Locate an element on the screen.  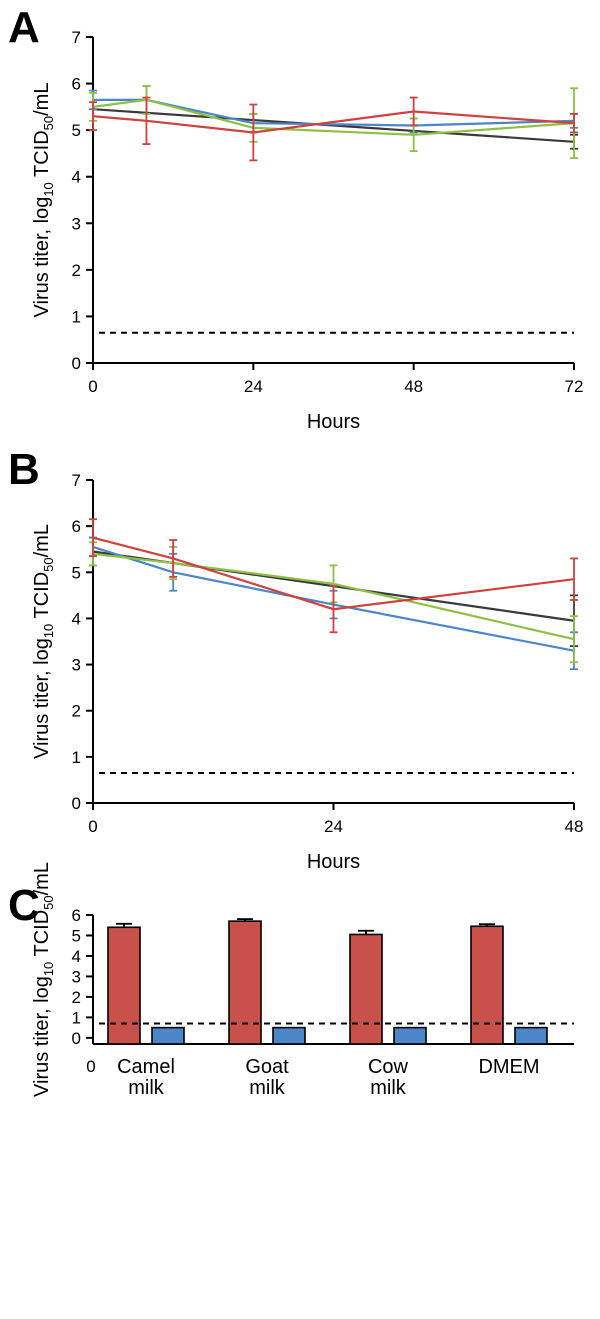
x-origin-label: 0 is located at coordinates (90, 1066).